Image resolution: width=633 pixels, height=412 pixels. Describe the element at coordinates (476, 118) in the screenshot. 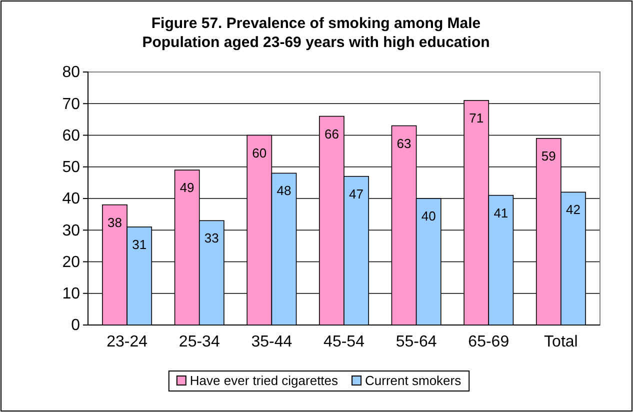

I see `data-label: 71` at that location.